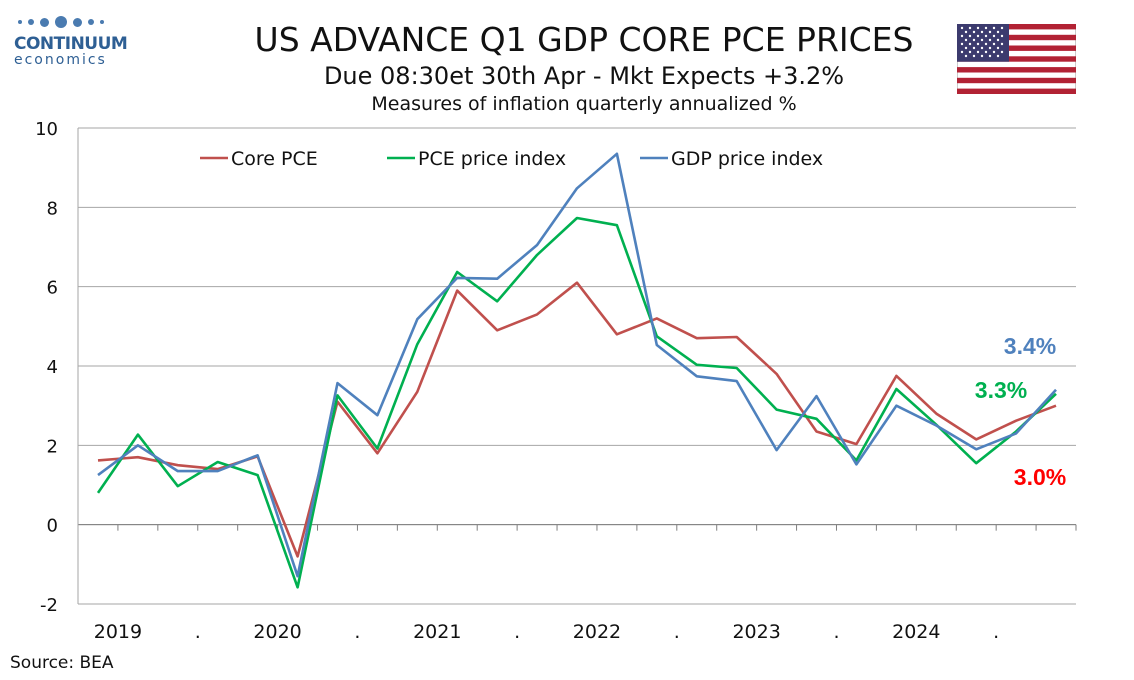  What do you see at coordinates (1001, 390) in the screenshot?
I see `value-annotation: 3.3%` at bounding box center [1001, 390].